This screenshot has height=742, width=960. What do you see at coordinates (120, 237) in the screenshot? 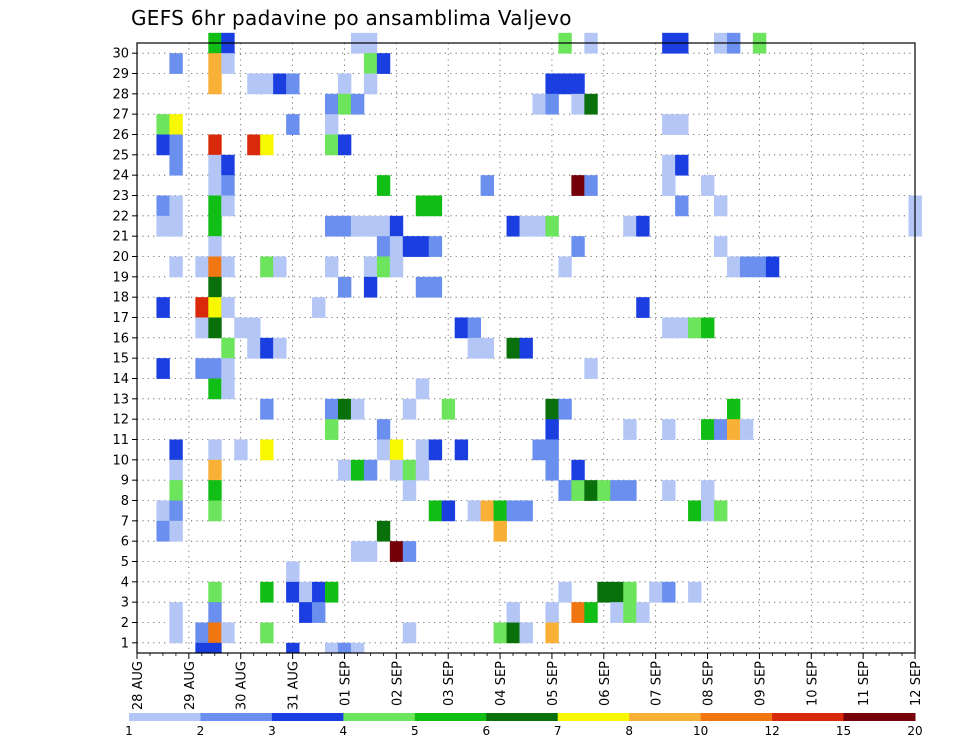
I see `y-tick-label: 21` at bounding box center [120, 237].